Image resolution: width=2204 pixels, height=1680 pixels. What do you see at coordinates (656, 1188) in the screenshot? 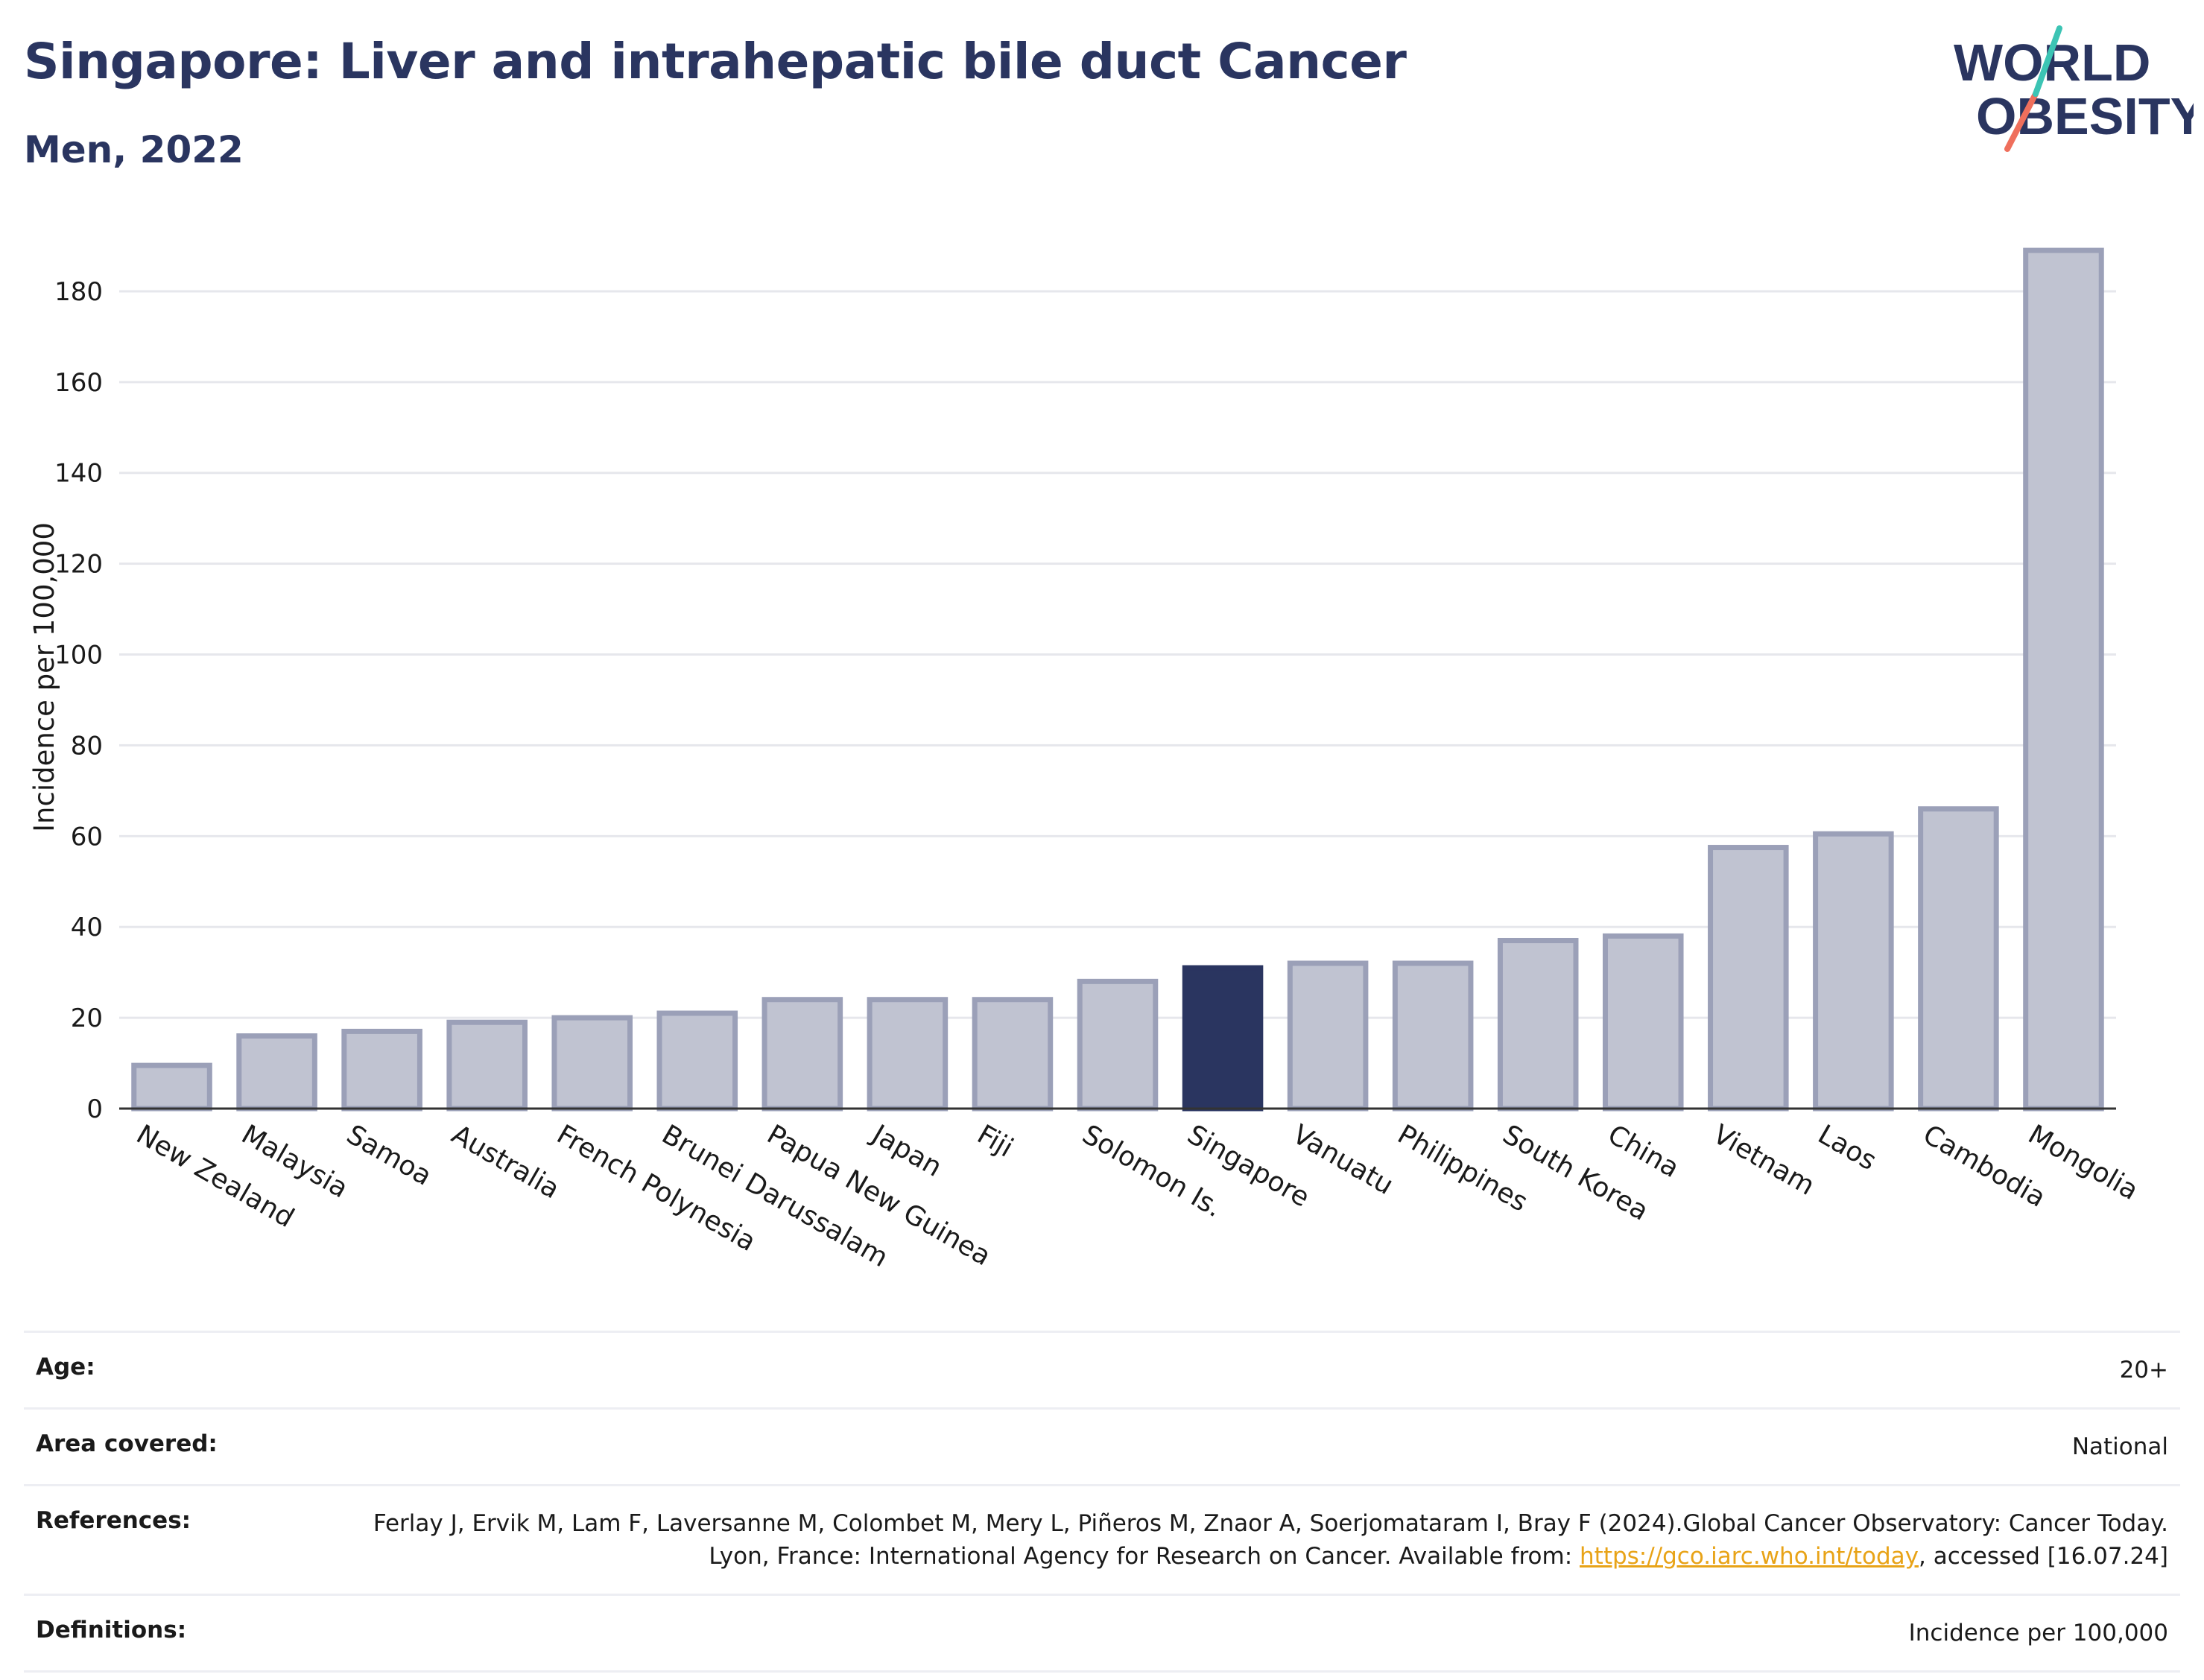
I see `x-tick-label: French Polynesia` at bounding box center [656, 1188].